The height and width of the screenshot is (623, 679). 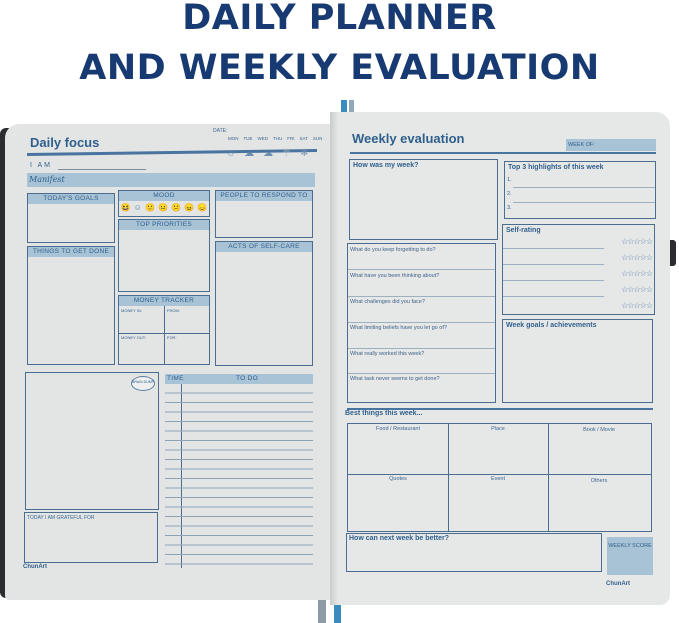 I want to click on day-wed: WED, so click(x=263, y=138).